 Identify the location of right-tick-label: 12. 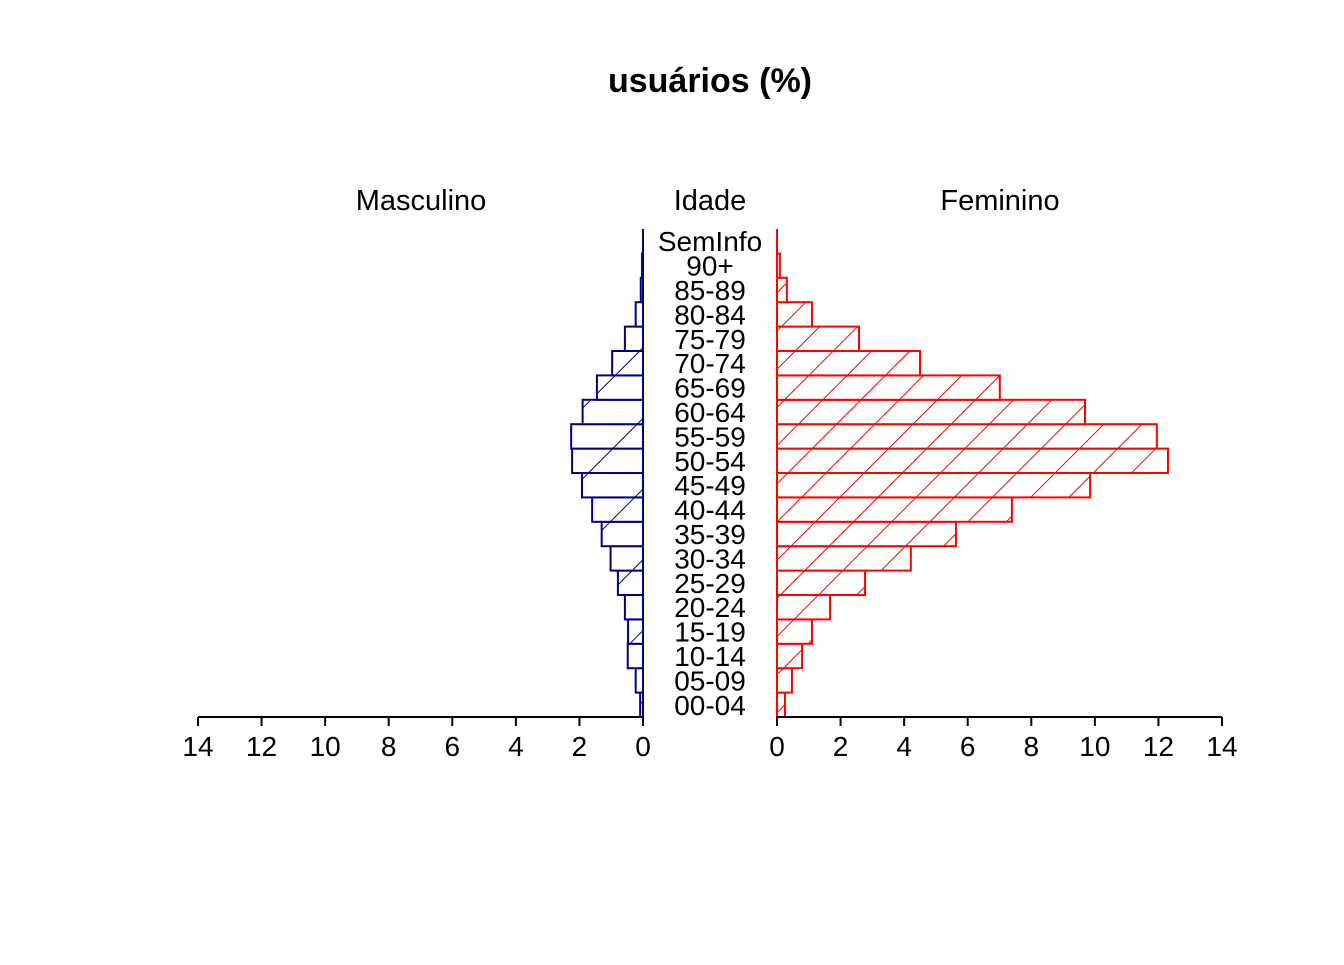
(1158, 746).